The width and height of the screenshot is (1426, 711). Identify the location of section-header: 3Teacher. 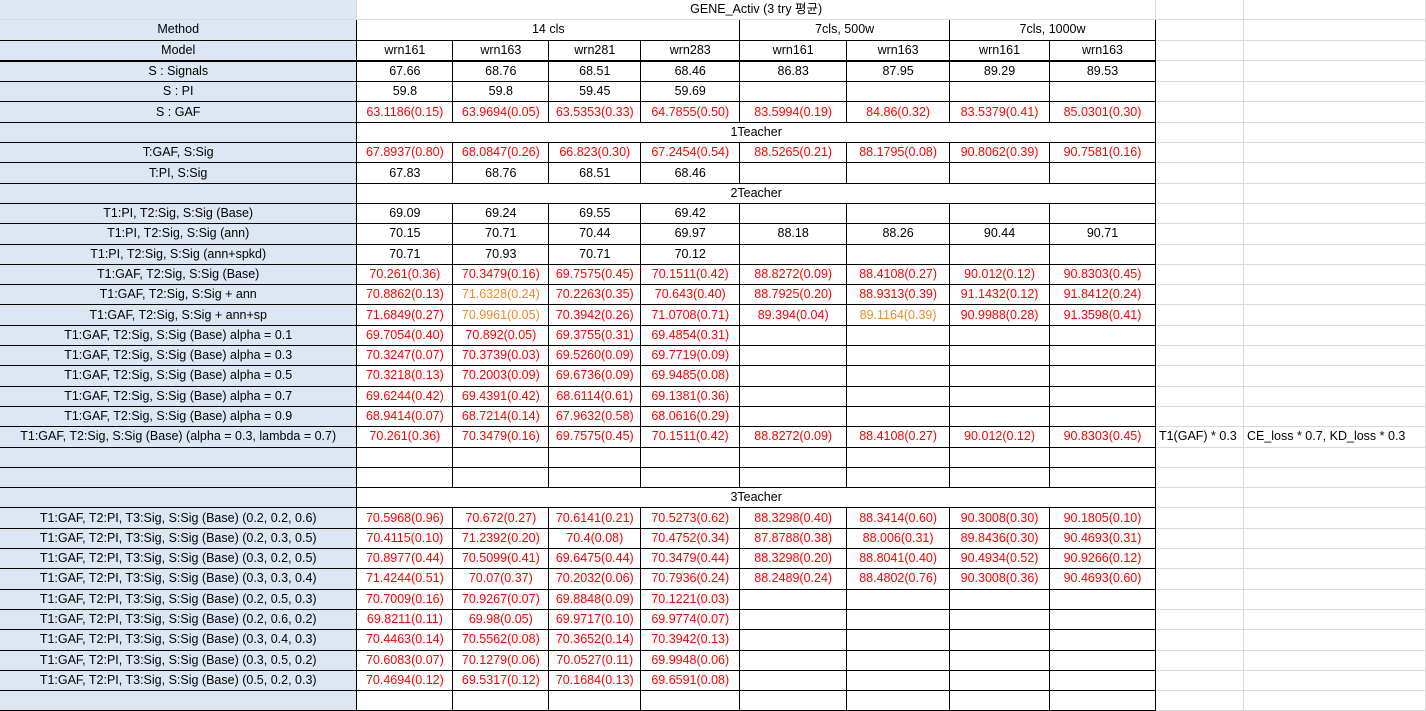
(756, 498).